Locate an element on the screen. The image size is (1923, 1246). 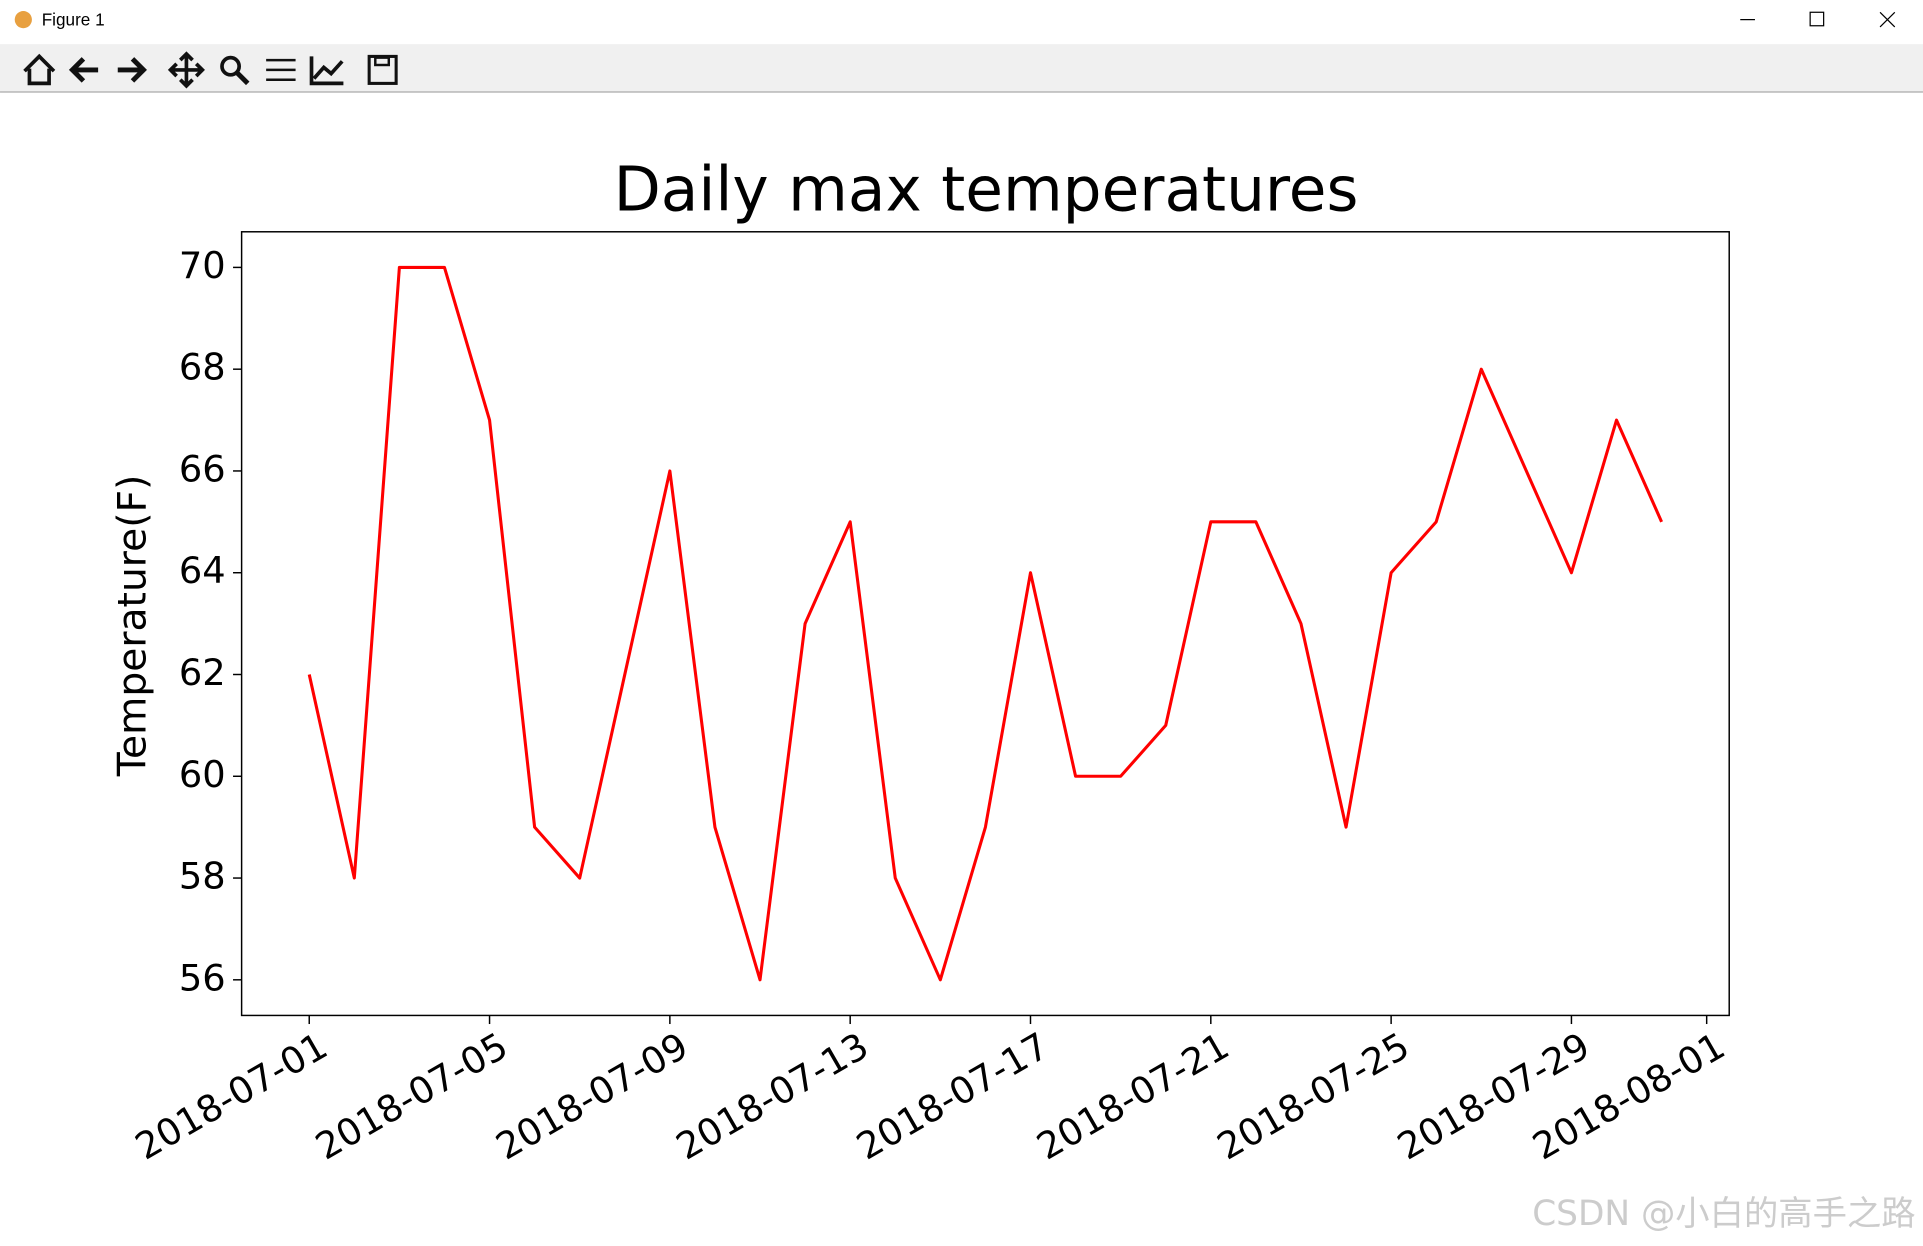
y-tick-label: 64 is located at coordinates (202, 570).